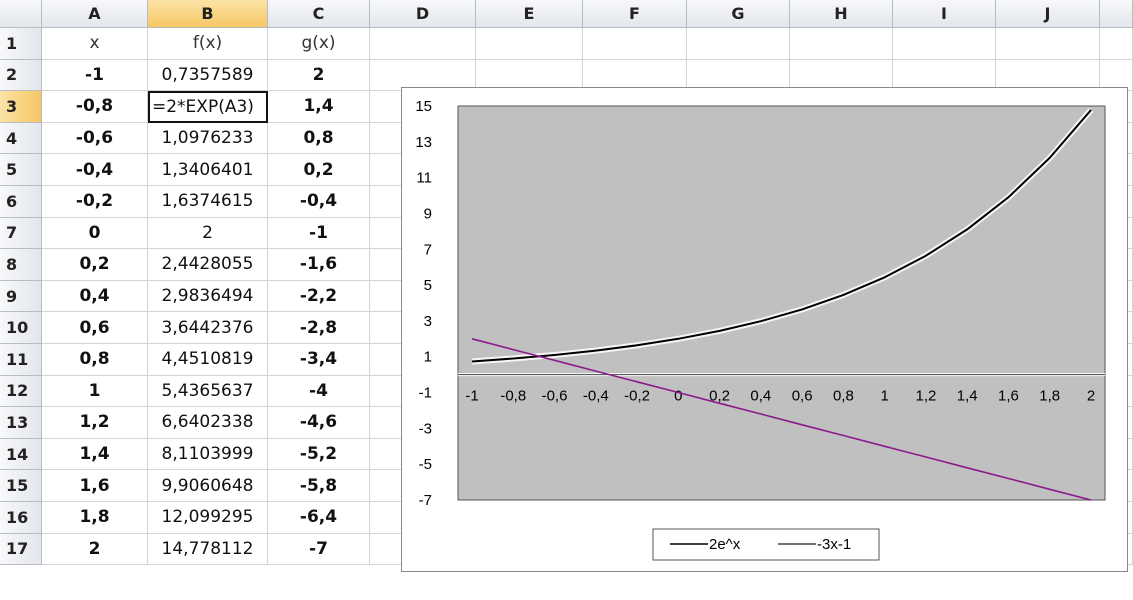 The image size is (1133, 600). What do you see at coordinates (21, 233) in the screenshot?
I see `row-header-7: 7` at bounding box center [21, 233].